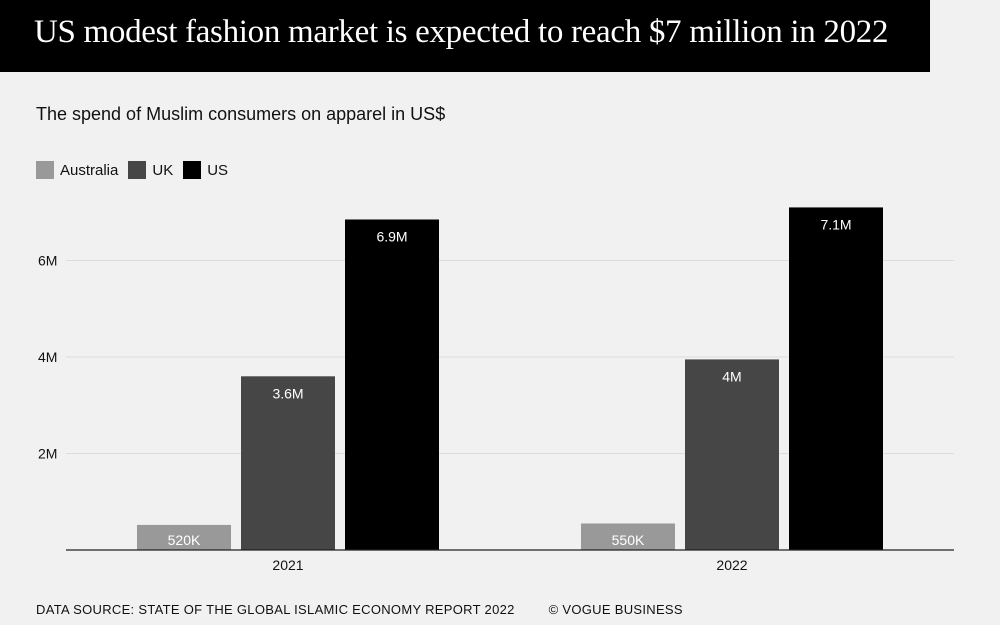 The height and width of the screenshot is (625, 1000). I want to click on bar-australia-2021, so click(184, 537).